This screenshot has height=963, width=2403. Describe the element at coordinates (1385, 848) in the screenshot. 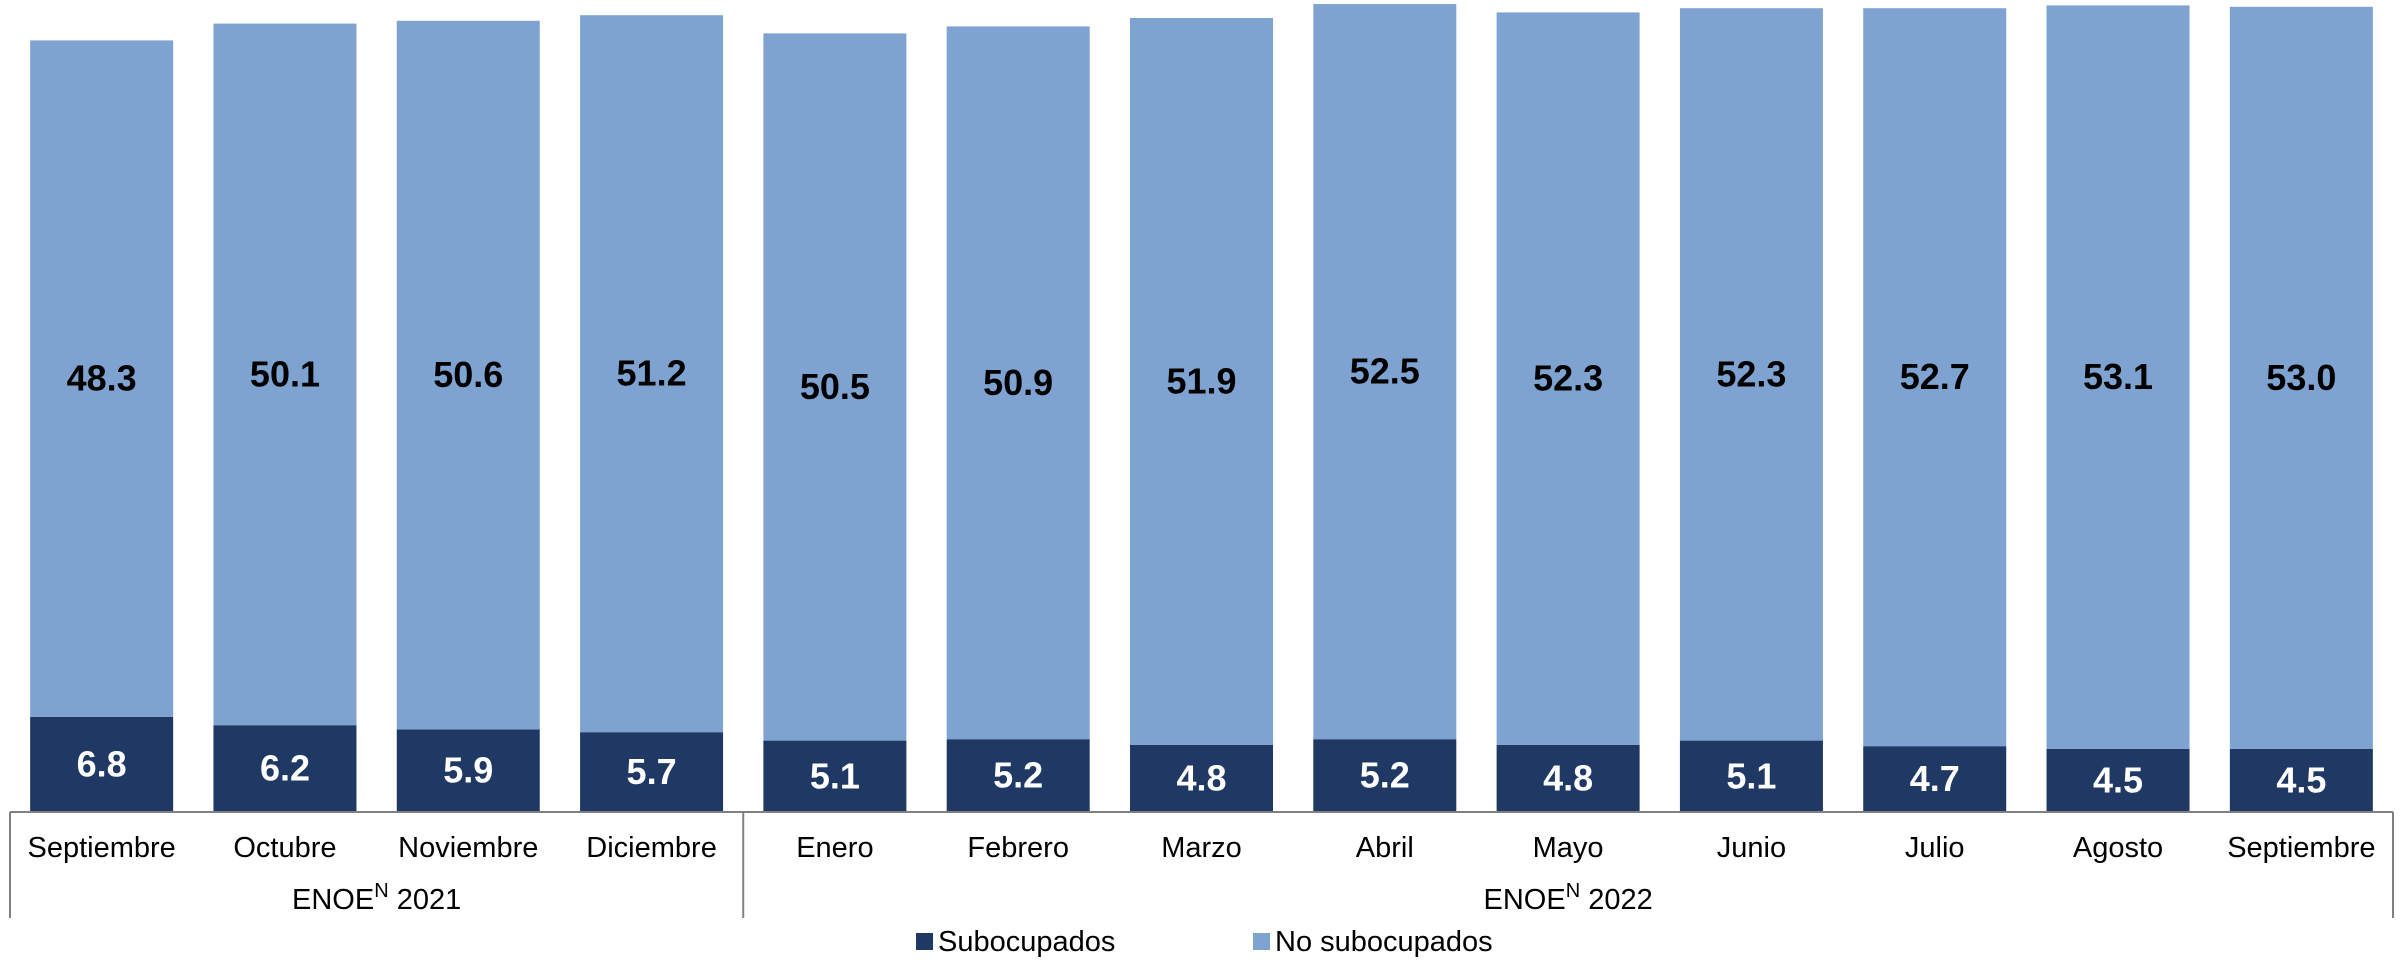

I see `category-tick-label: Abril` at that location.